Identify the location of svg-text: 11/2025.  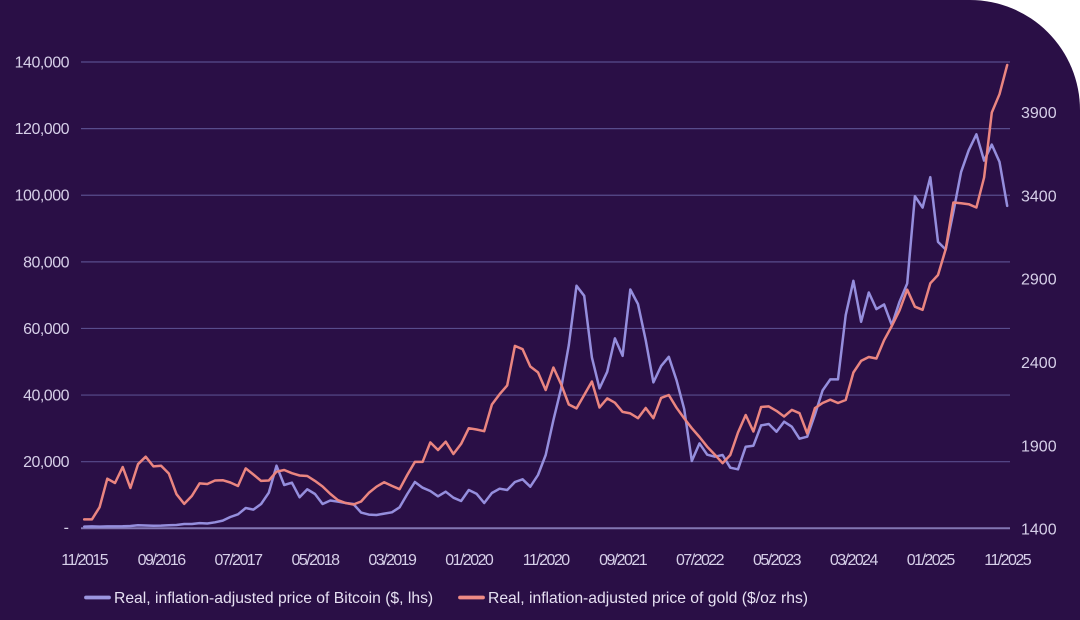
(1007, 560).